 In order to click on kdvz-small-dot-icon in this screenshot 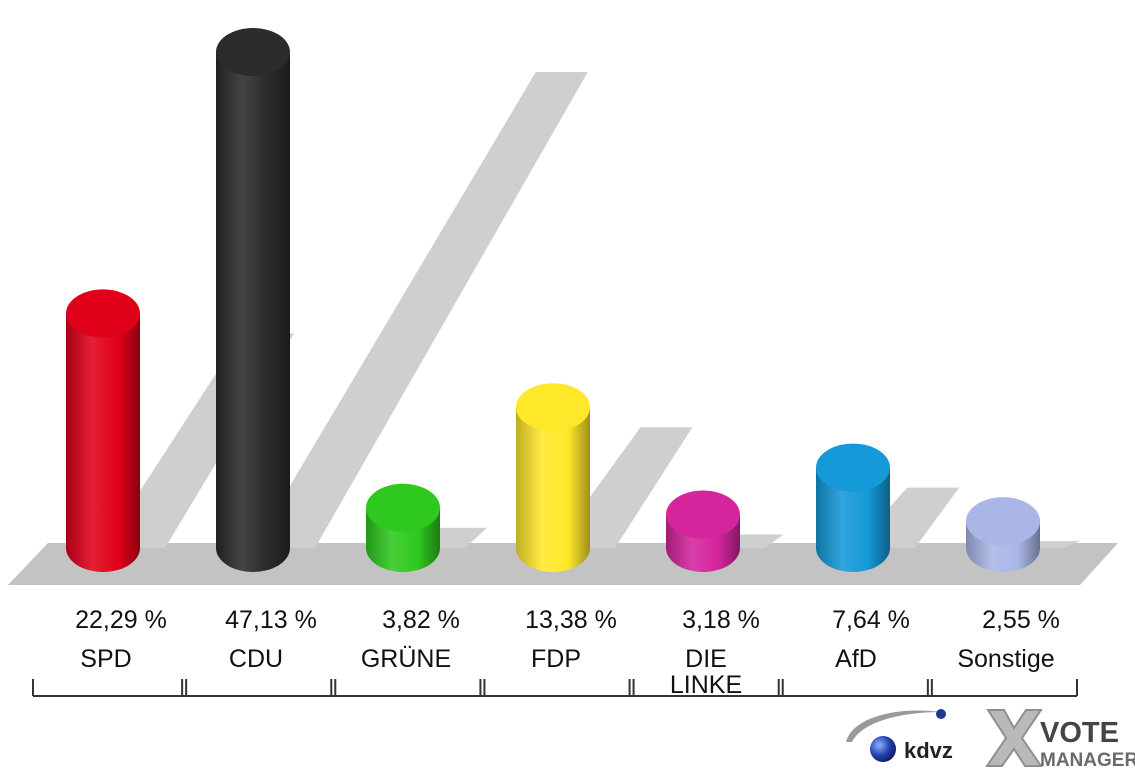, I will do `click(941, 714)`.